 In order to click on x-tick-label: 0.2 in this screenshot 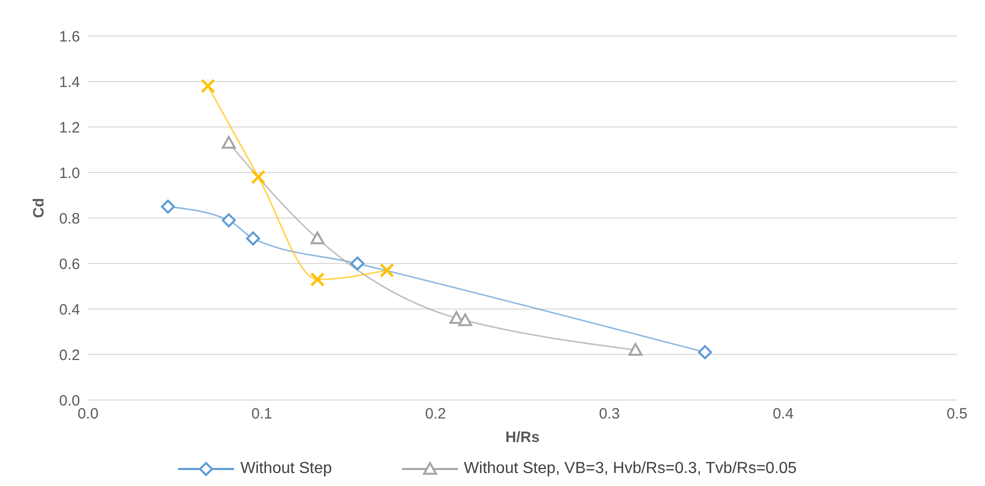, I will do `click(435, 414)`.